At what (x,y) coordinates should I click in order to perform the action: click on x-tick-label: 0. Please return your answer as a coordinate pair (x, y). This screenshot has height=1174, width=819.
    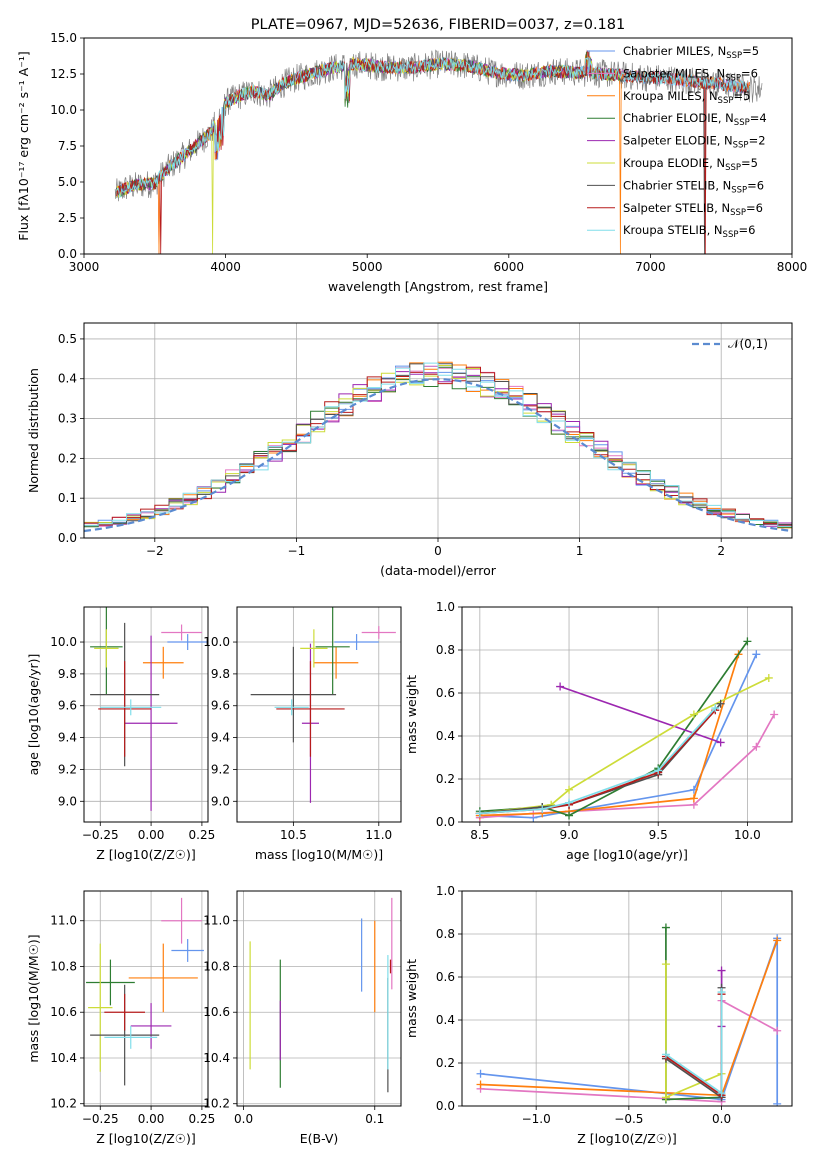
    Looking at the image, I should click on (438, 551).